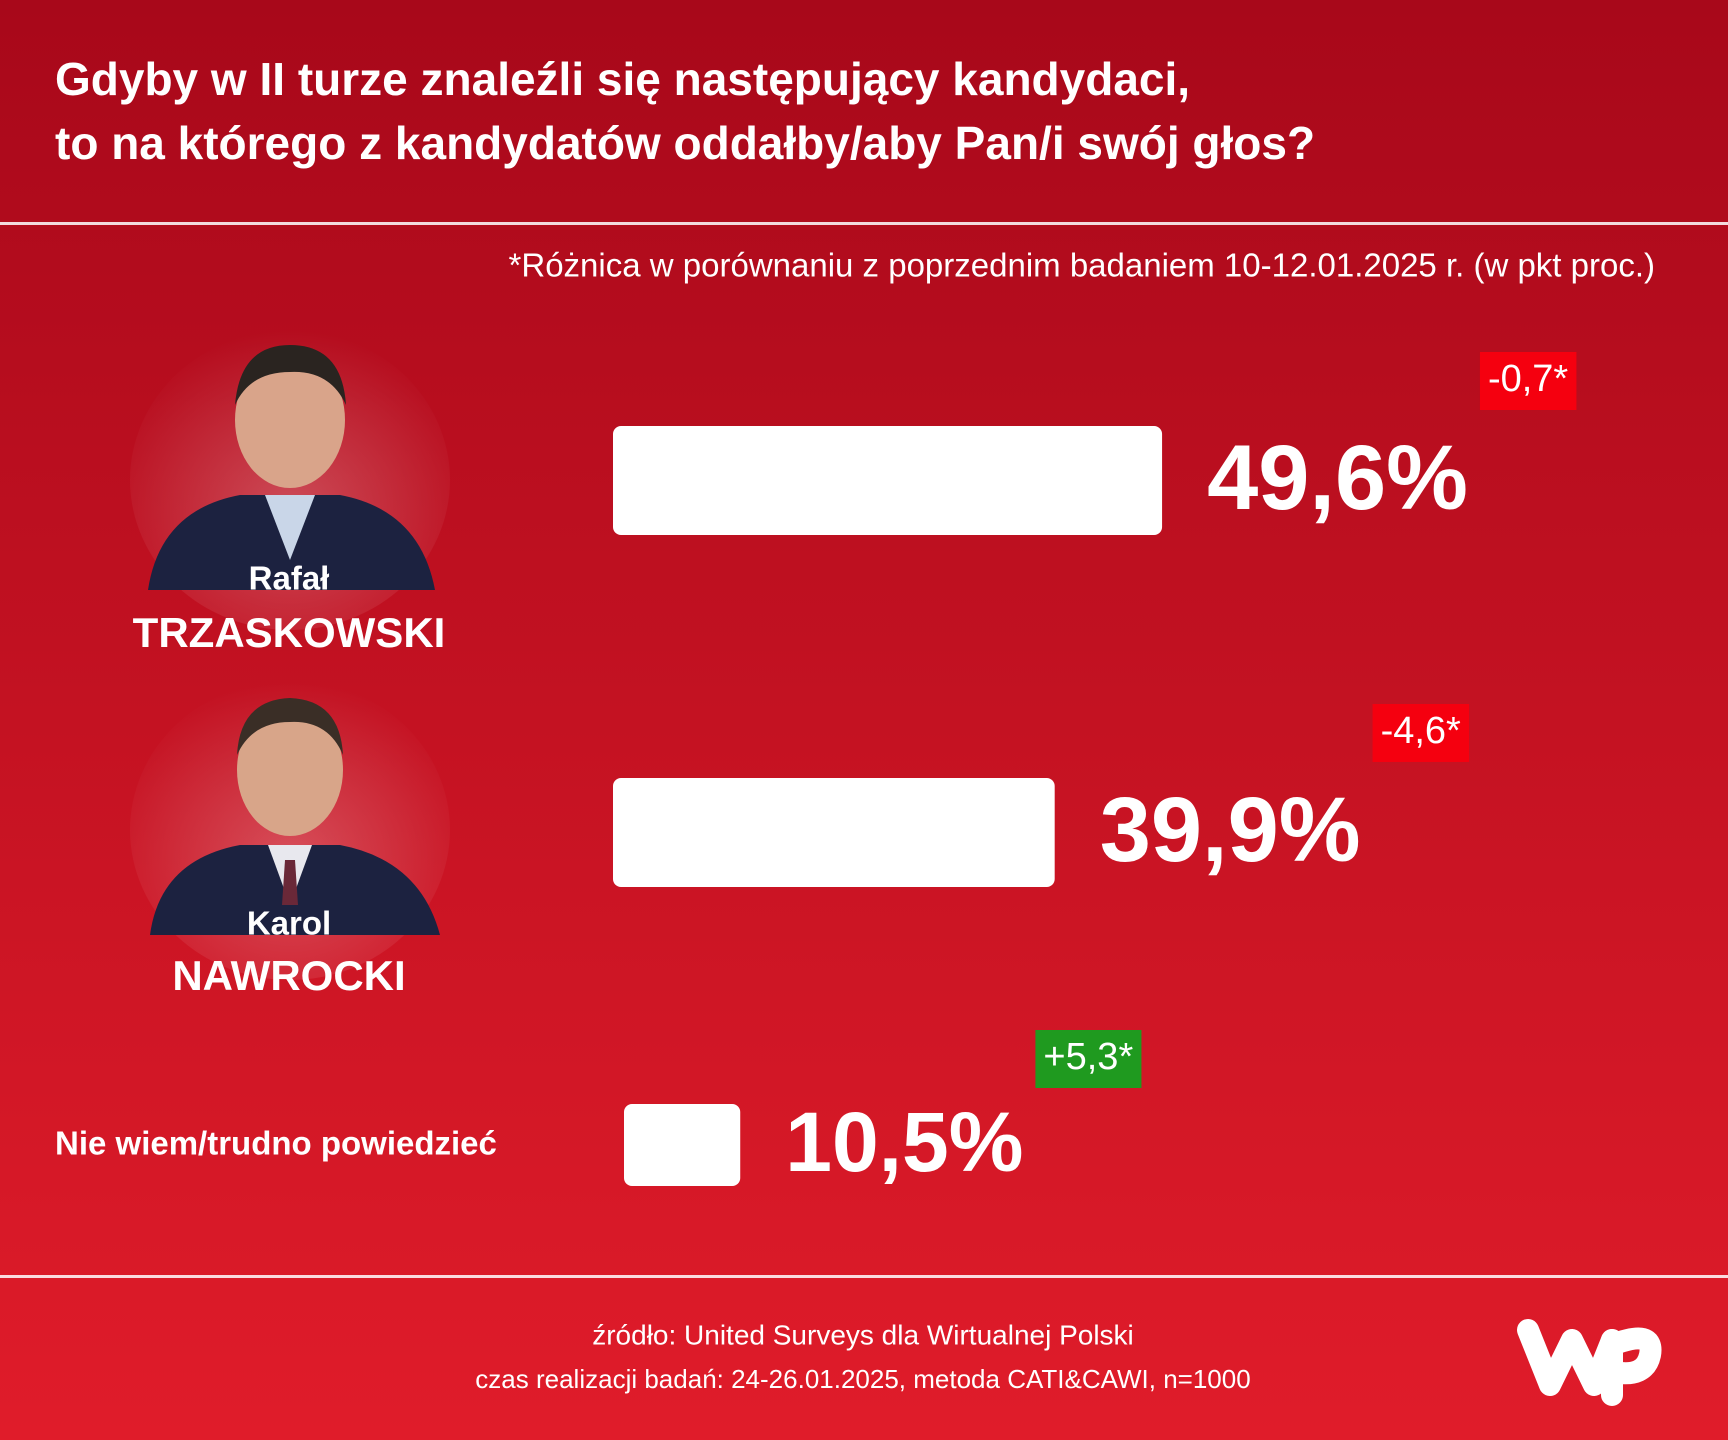  Describe the element at coordinates (904, 1142) in the screenshot. I see `value-label: 10,5%` at that location.